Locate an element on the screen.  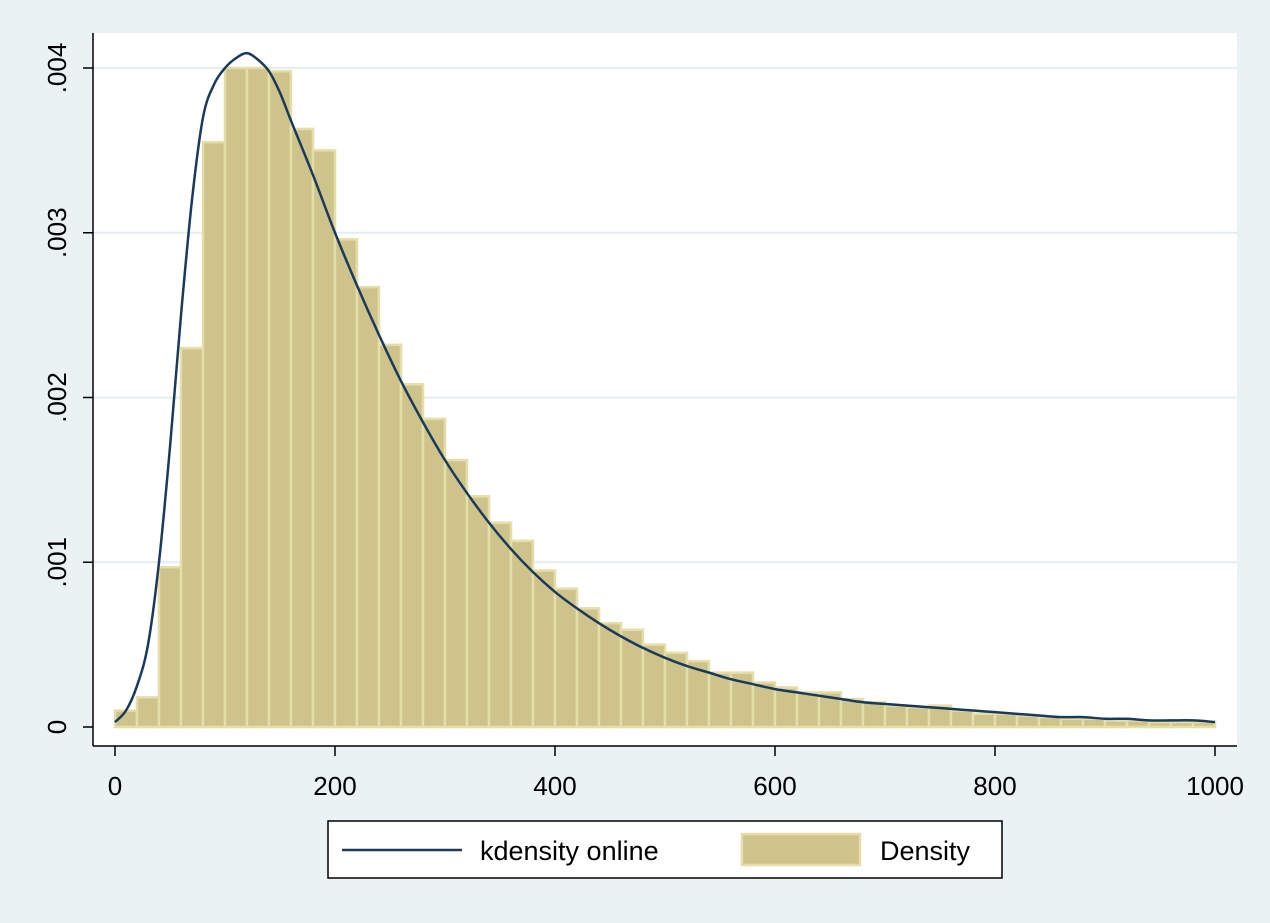
legend-box is located at coordinates (665, 849).